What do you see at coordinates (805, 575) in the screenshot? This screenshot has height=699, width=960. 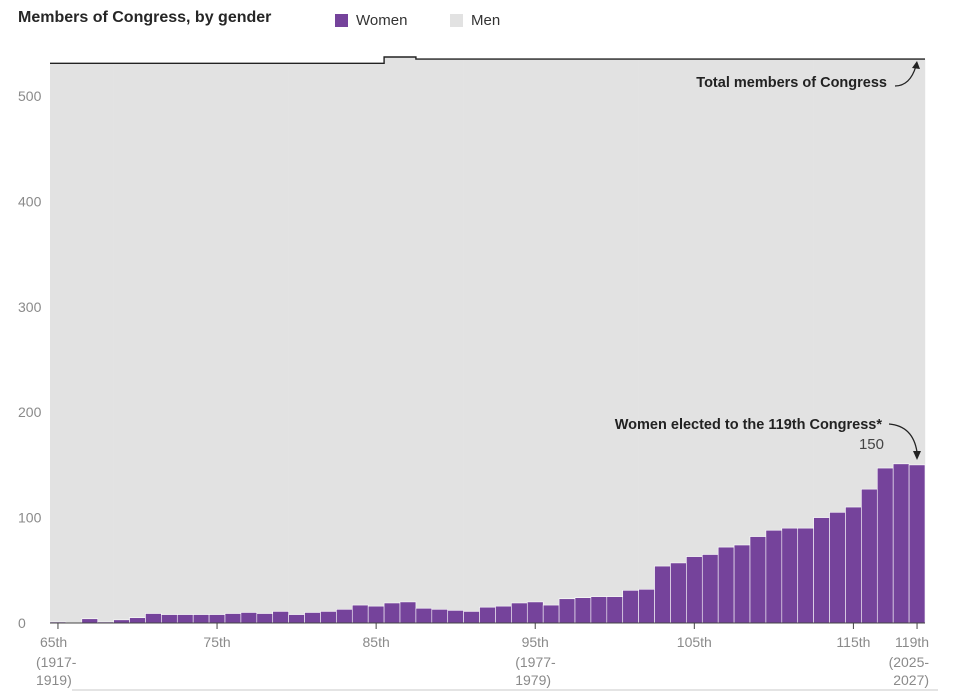 I see `bar-women-112th` at bounding box center [805, 575].